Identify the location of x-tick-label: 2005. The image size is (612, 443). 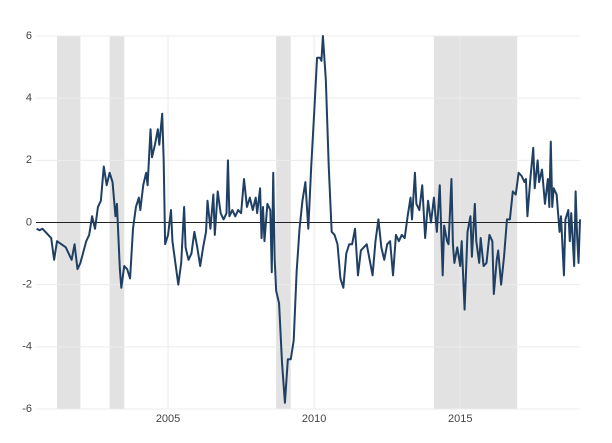
(168, 419).